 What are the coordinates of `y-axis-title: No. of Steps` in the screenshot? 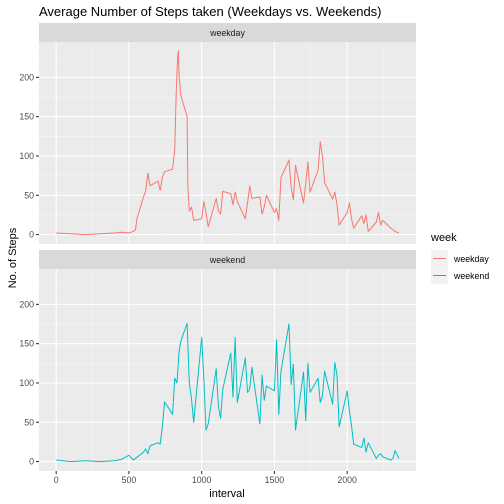 It's located at (13, 257).